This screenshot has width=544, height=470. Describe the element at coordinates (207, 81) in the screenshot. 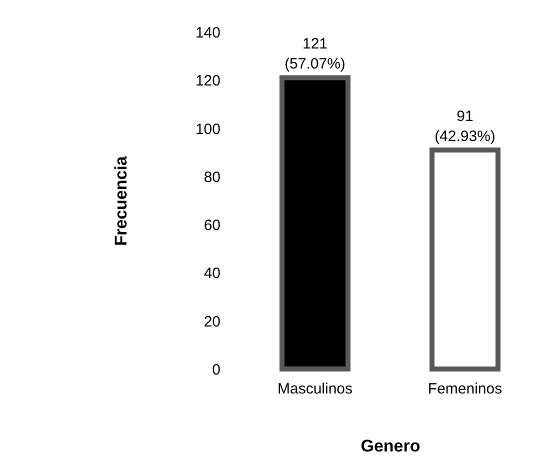

I see `y-tick-label: 120` at that location.